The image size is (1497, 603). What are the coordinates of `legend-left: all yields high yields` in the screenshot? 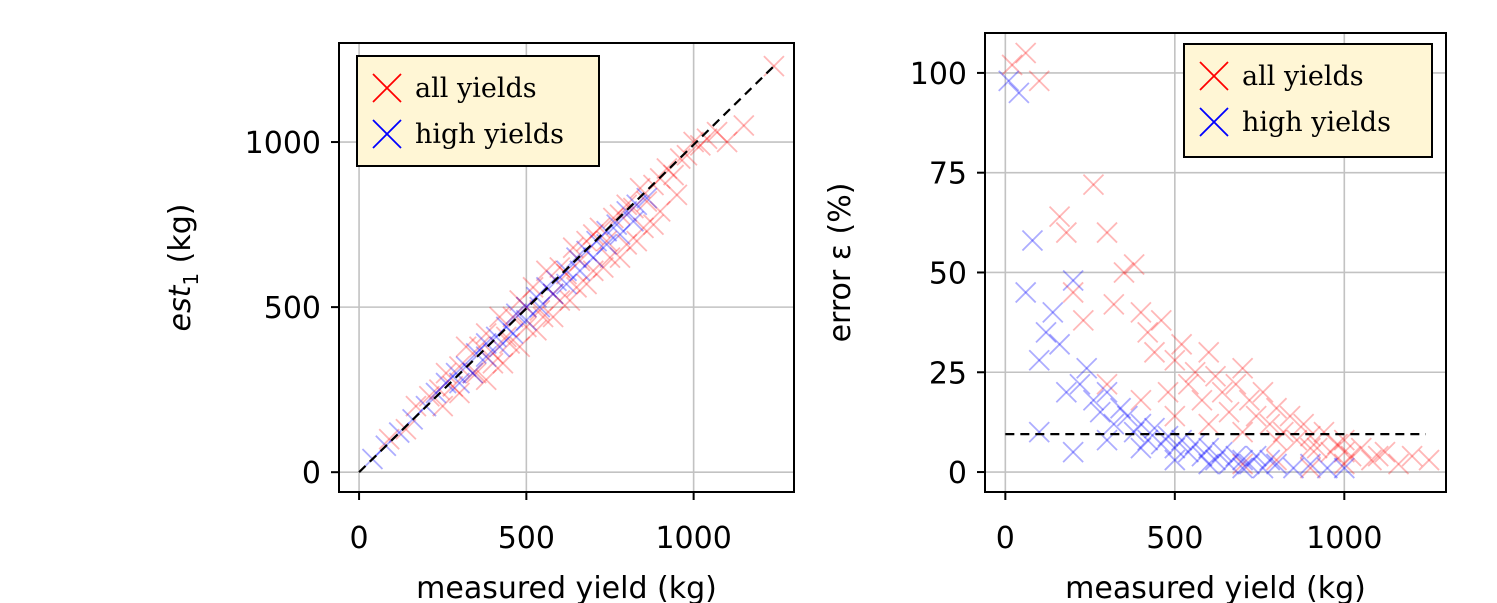 It's located at (478, 111).